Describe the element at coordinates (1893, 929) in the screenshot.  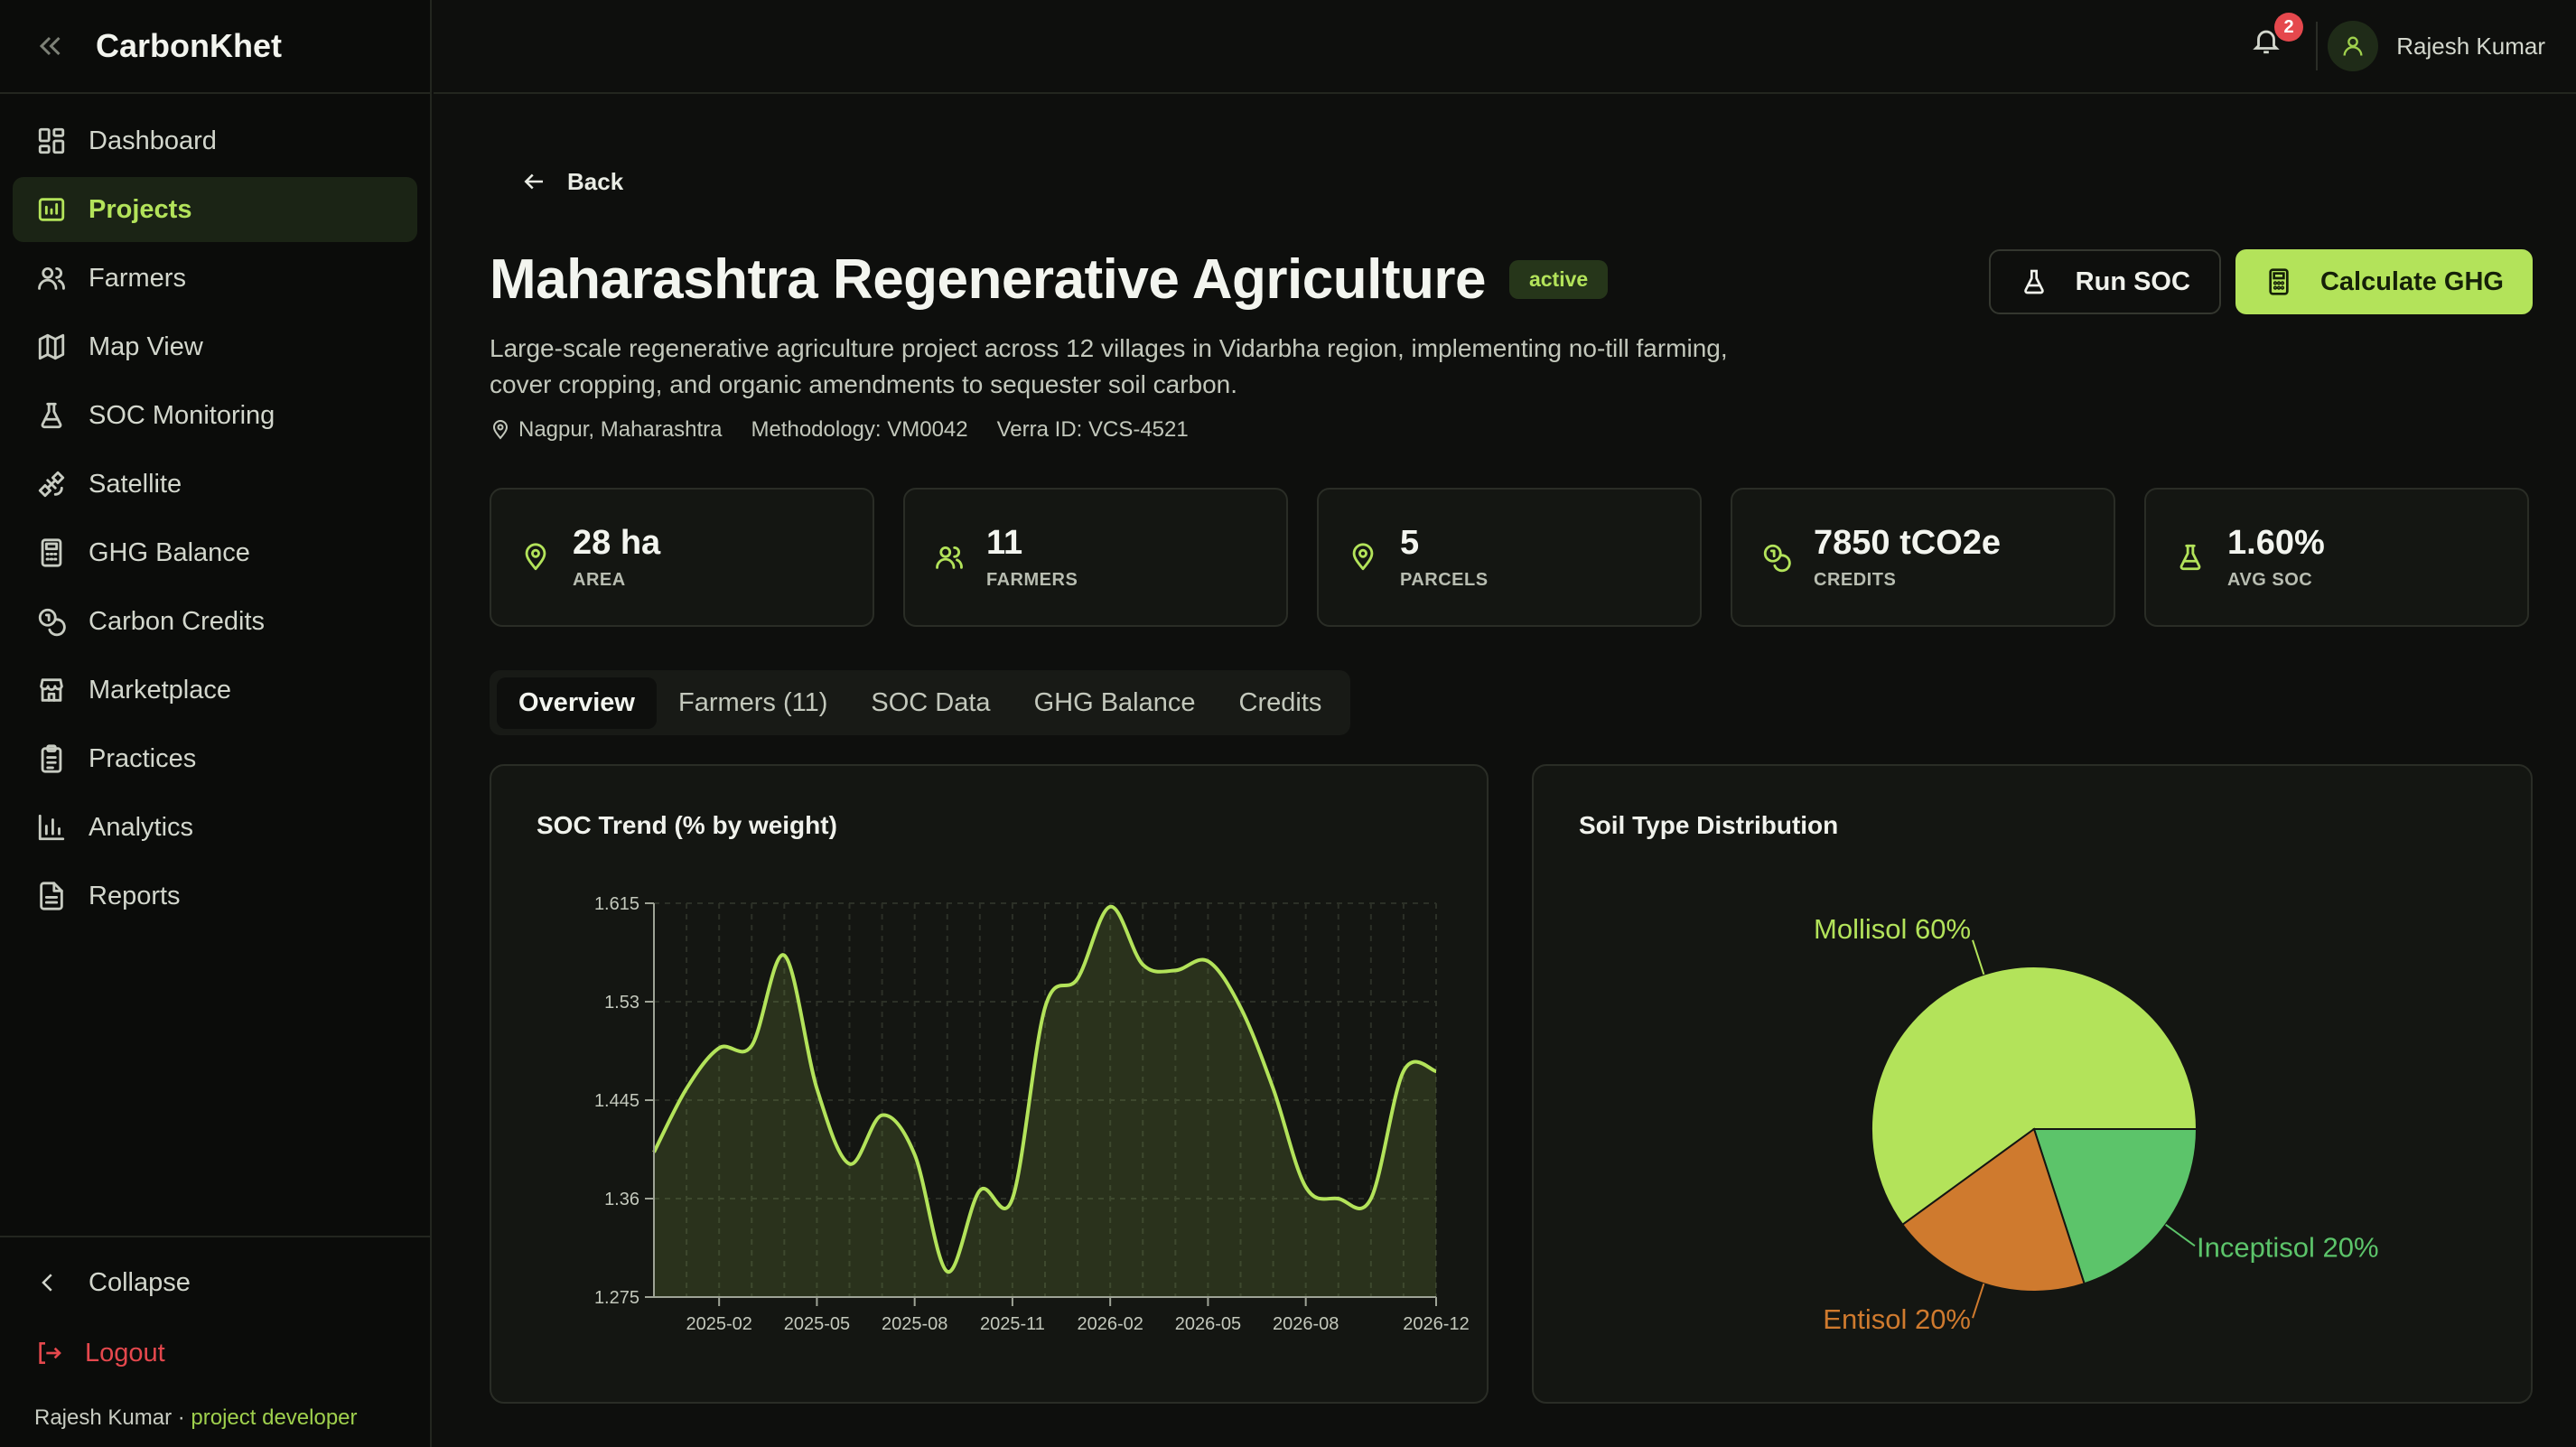
I see `pie-slice-label: Mollisol 60%` at that location.